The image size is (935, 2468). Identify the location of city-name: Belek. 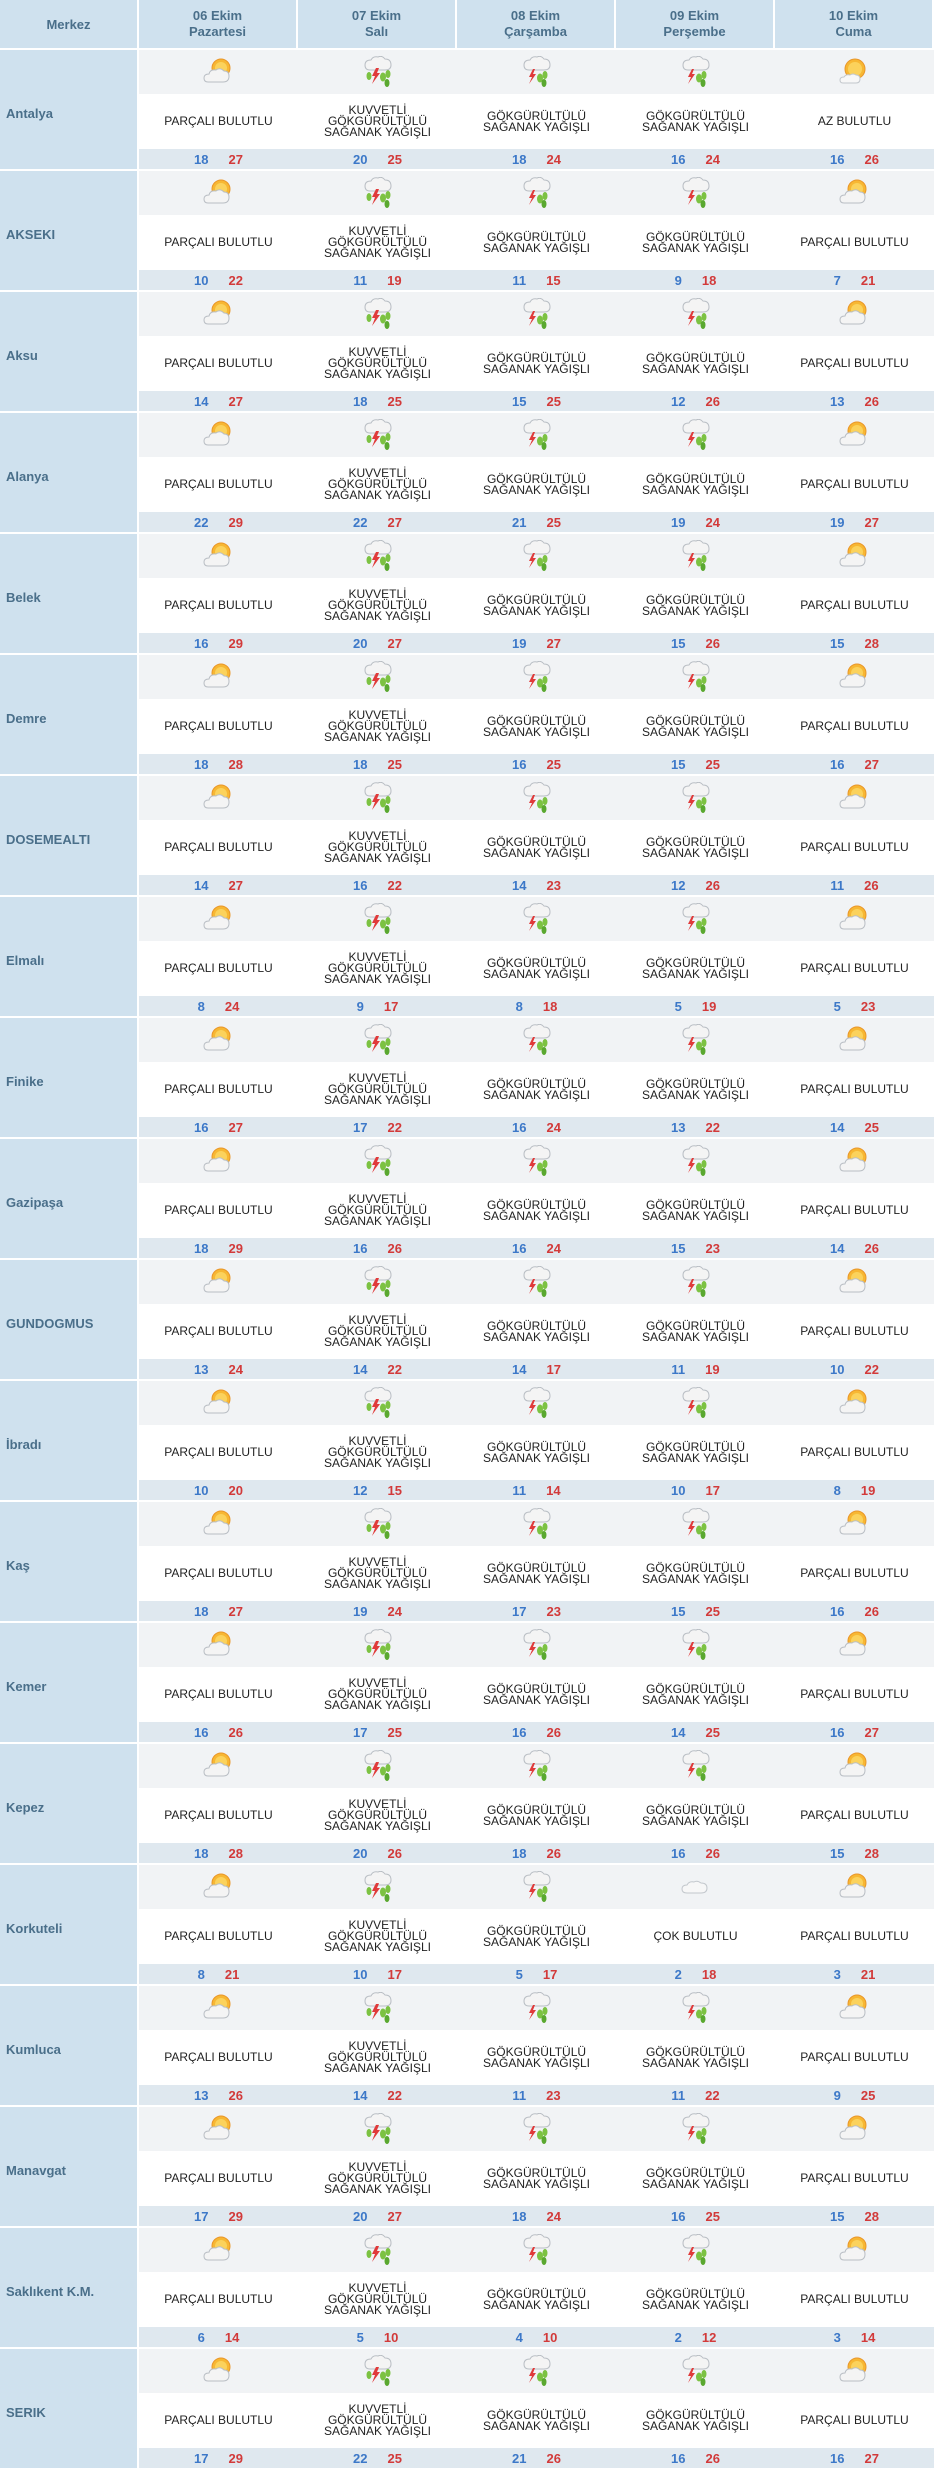
(69, 592).